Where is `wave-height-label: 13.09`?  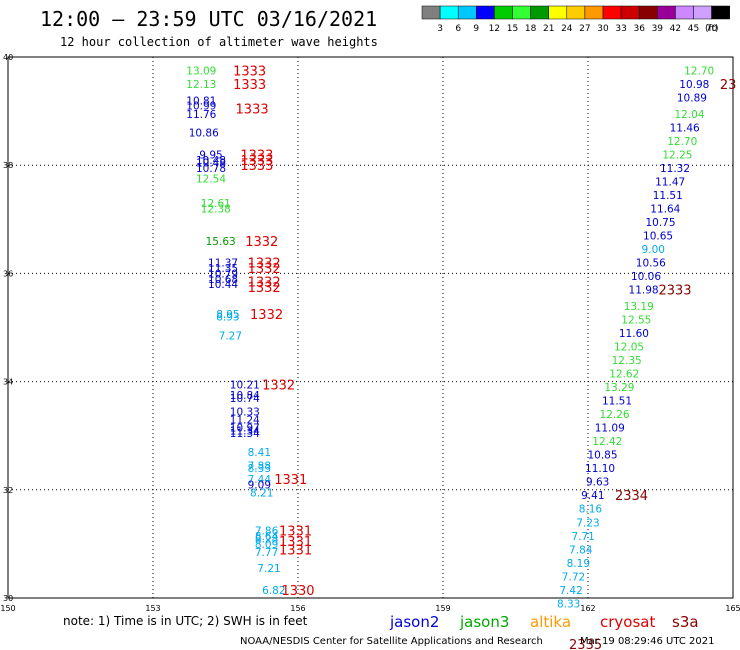 wave-height-label: 13.09 is located at coordinates (201, 72).